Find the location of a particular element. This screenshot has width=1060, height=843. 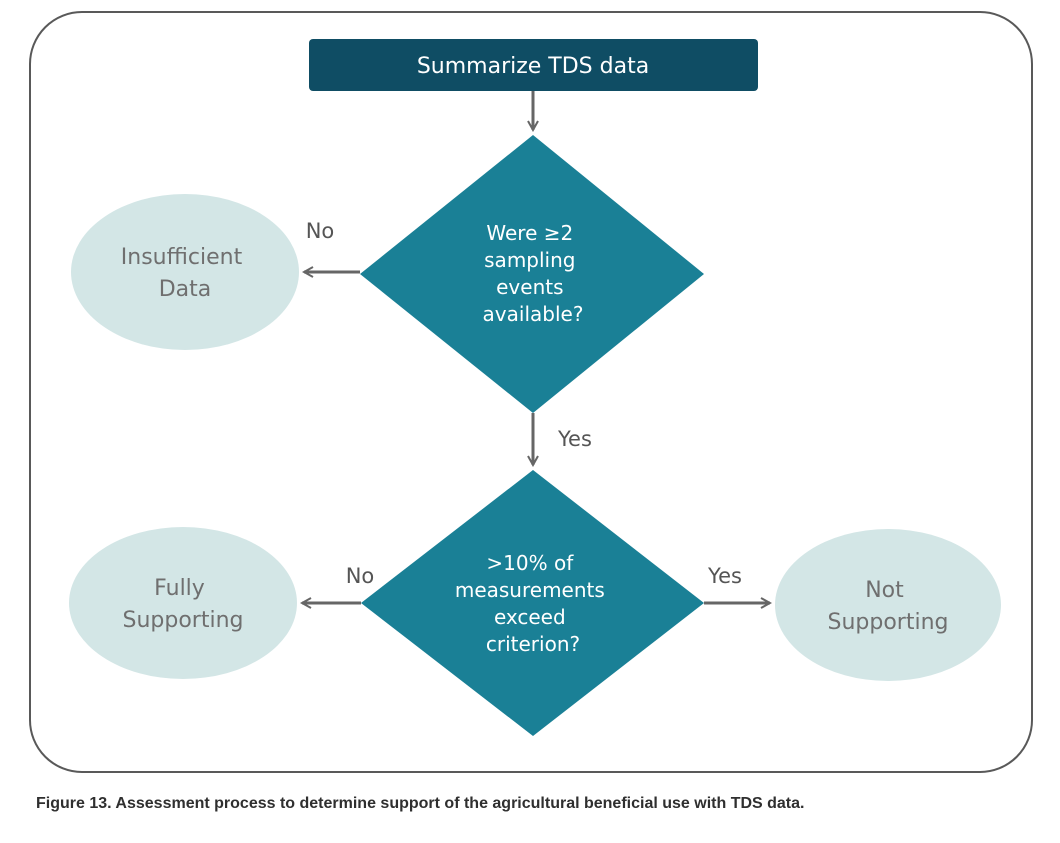

decision2-line: criterion? is located at coordinates (533, 644).